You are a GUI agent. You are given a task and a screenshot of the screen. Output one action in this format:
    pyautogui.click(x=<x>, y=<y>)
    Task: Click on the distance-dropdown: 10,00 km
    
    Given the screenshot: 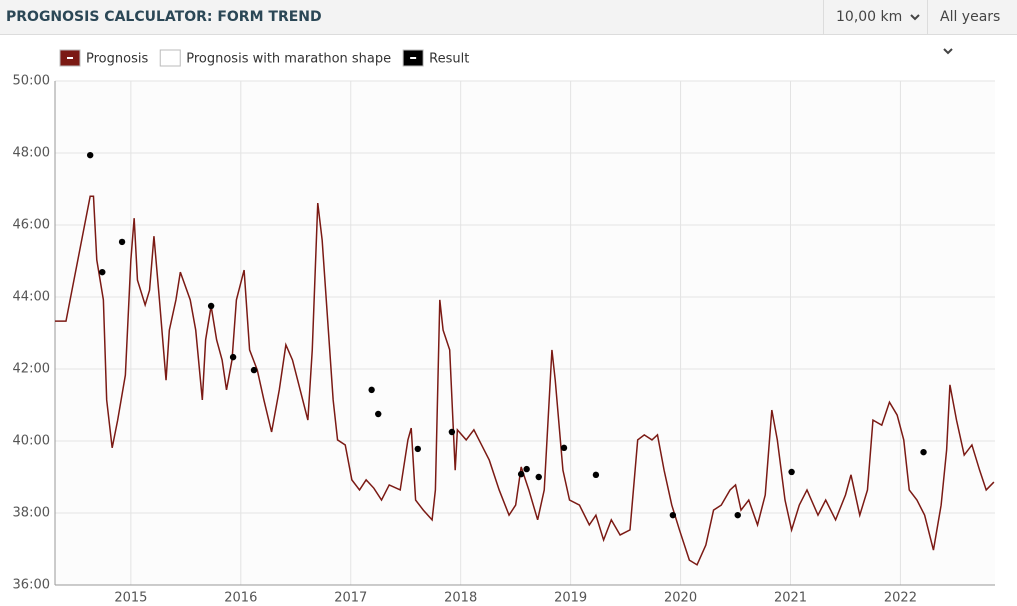 What is the action you would take?
    pyautogui.click(x=875, y=17)
    